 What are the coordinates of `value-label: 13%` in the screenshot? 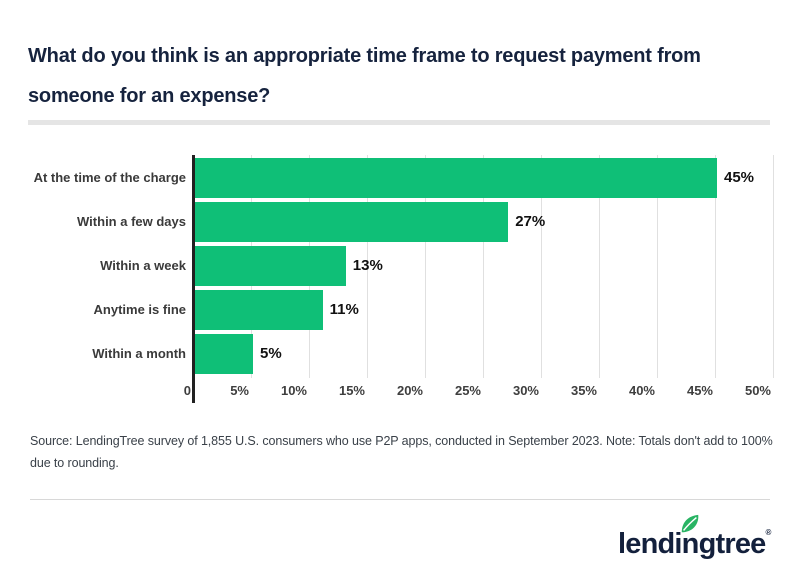 It's located at (367, 265).